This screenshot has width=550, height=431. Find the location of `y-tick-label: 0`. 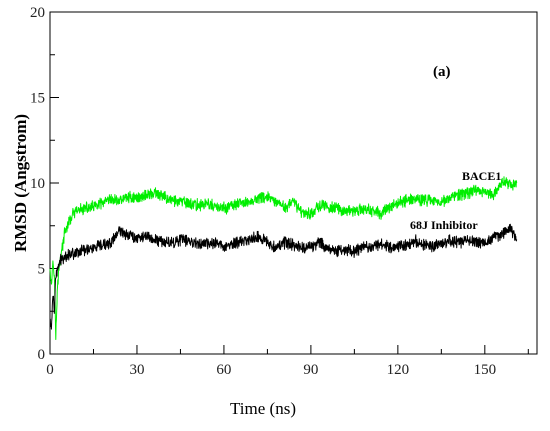

y-tick-label: 0 is located at coordinates (42, 355).